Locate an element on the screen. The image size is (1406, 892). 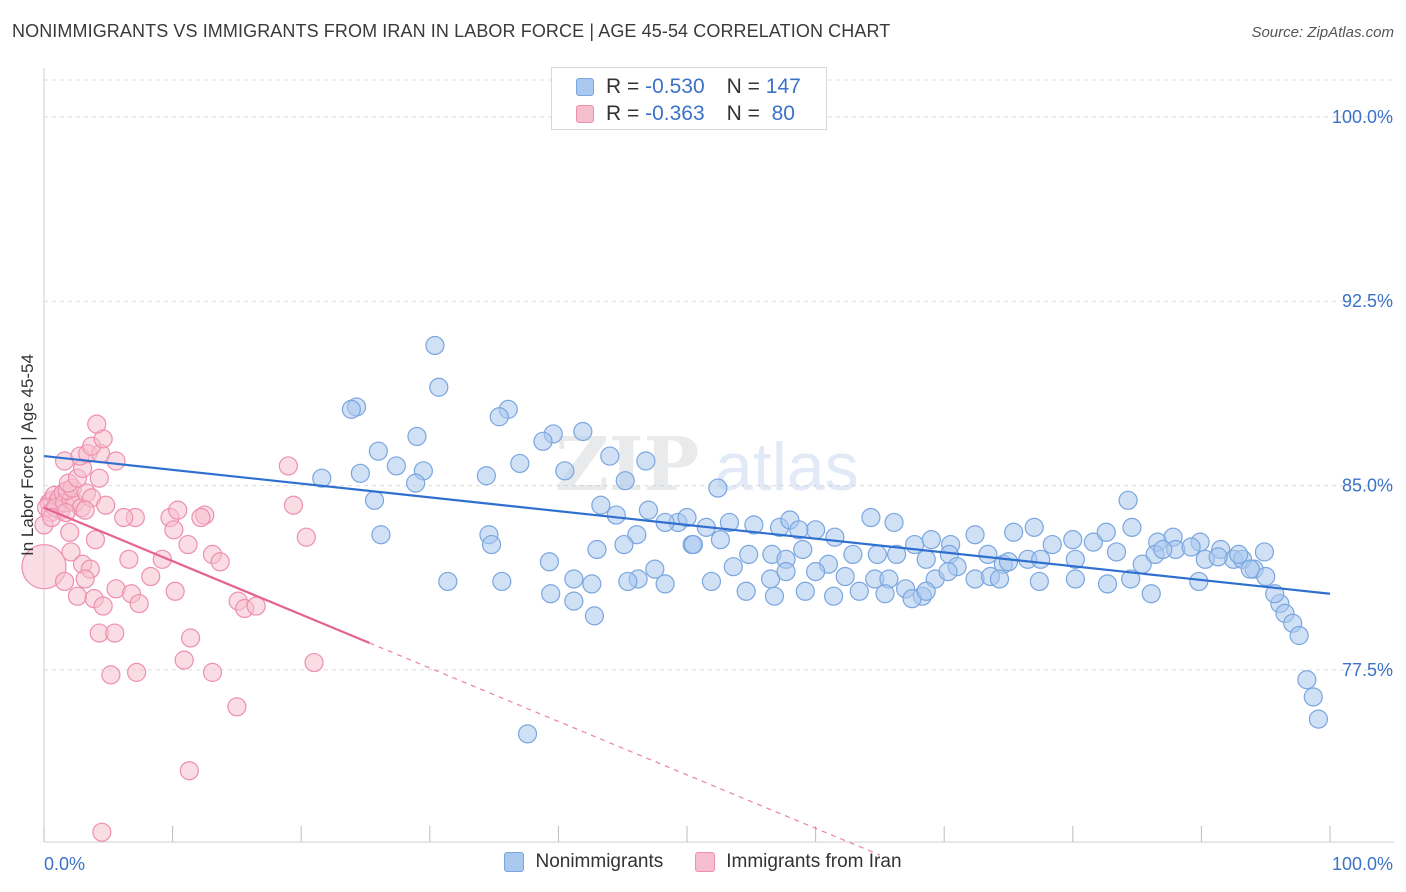
legend-swatch-pink is located at coordinates (585, 114).